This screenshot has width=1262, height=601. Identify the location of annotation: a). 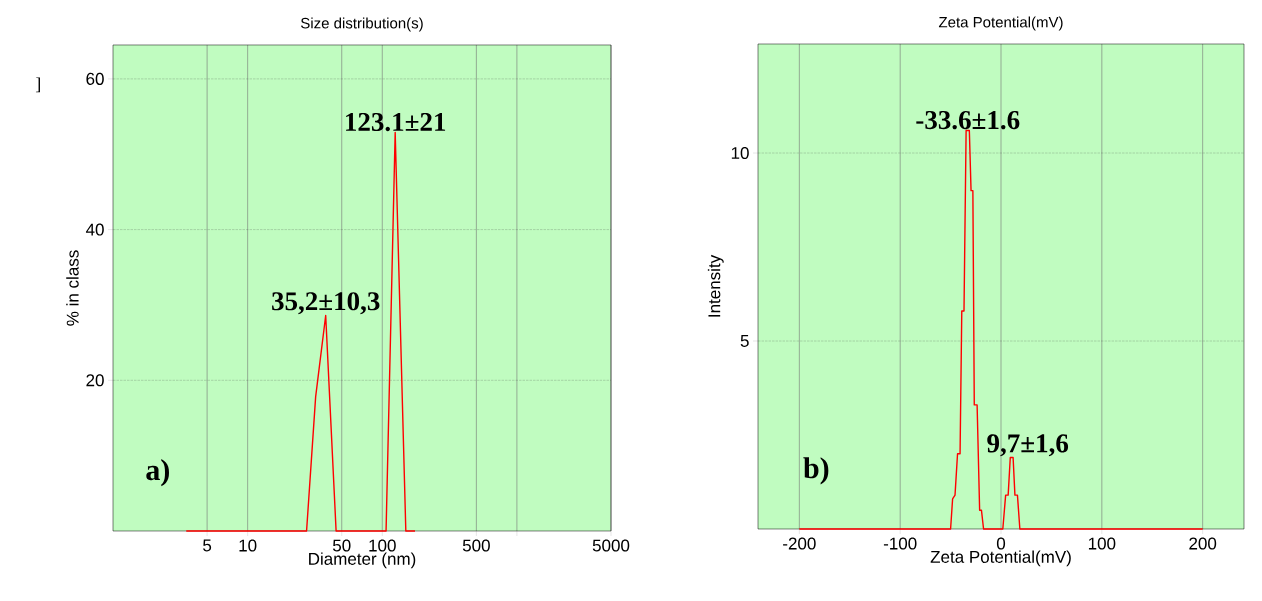
(157, 473).